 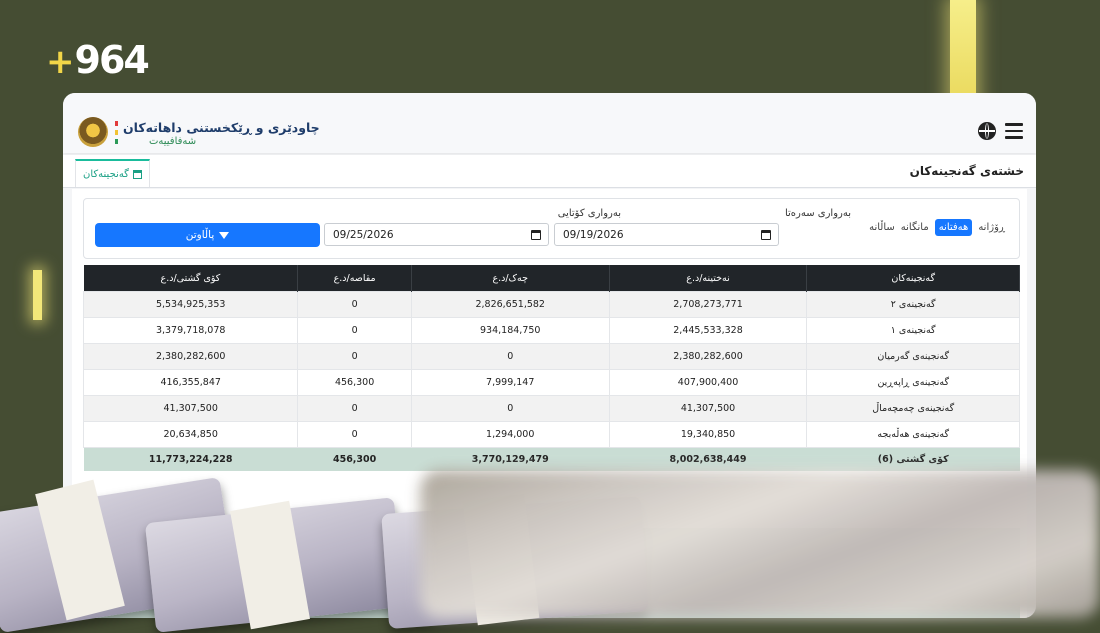 I want to click on app-subtitle: شەفافییەت, so click(x=173, y=141).